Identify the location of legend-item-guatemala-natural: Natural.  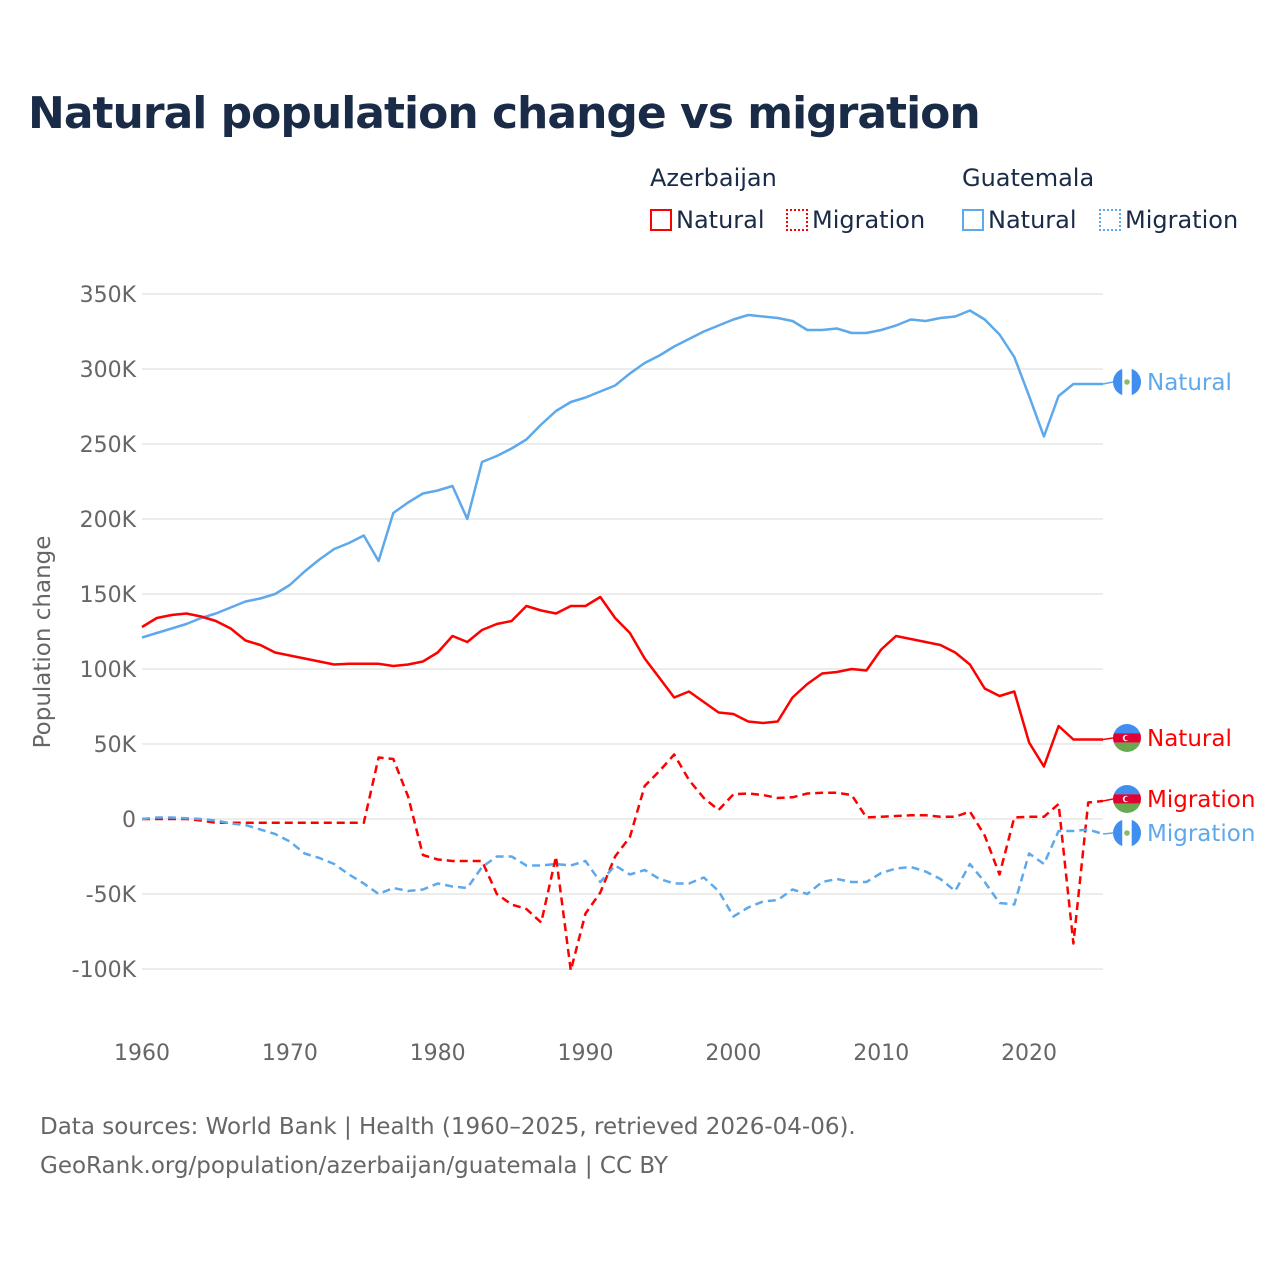
(1019, 220).